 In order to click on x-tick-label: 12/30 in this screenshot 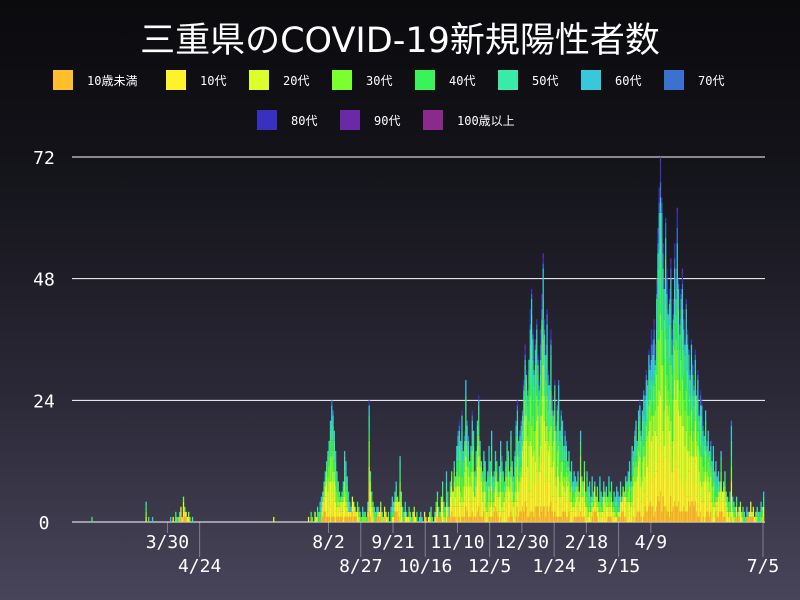, I will do `click(522, 542)`.